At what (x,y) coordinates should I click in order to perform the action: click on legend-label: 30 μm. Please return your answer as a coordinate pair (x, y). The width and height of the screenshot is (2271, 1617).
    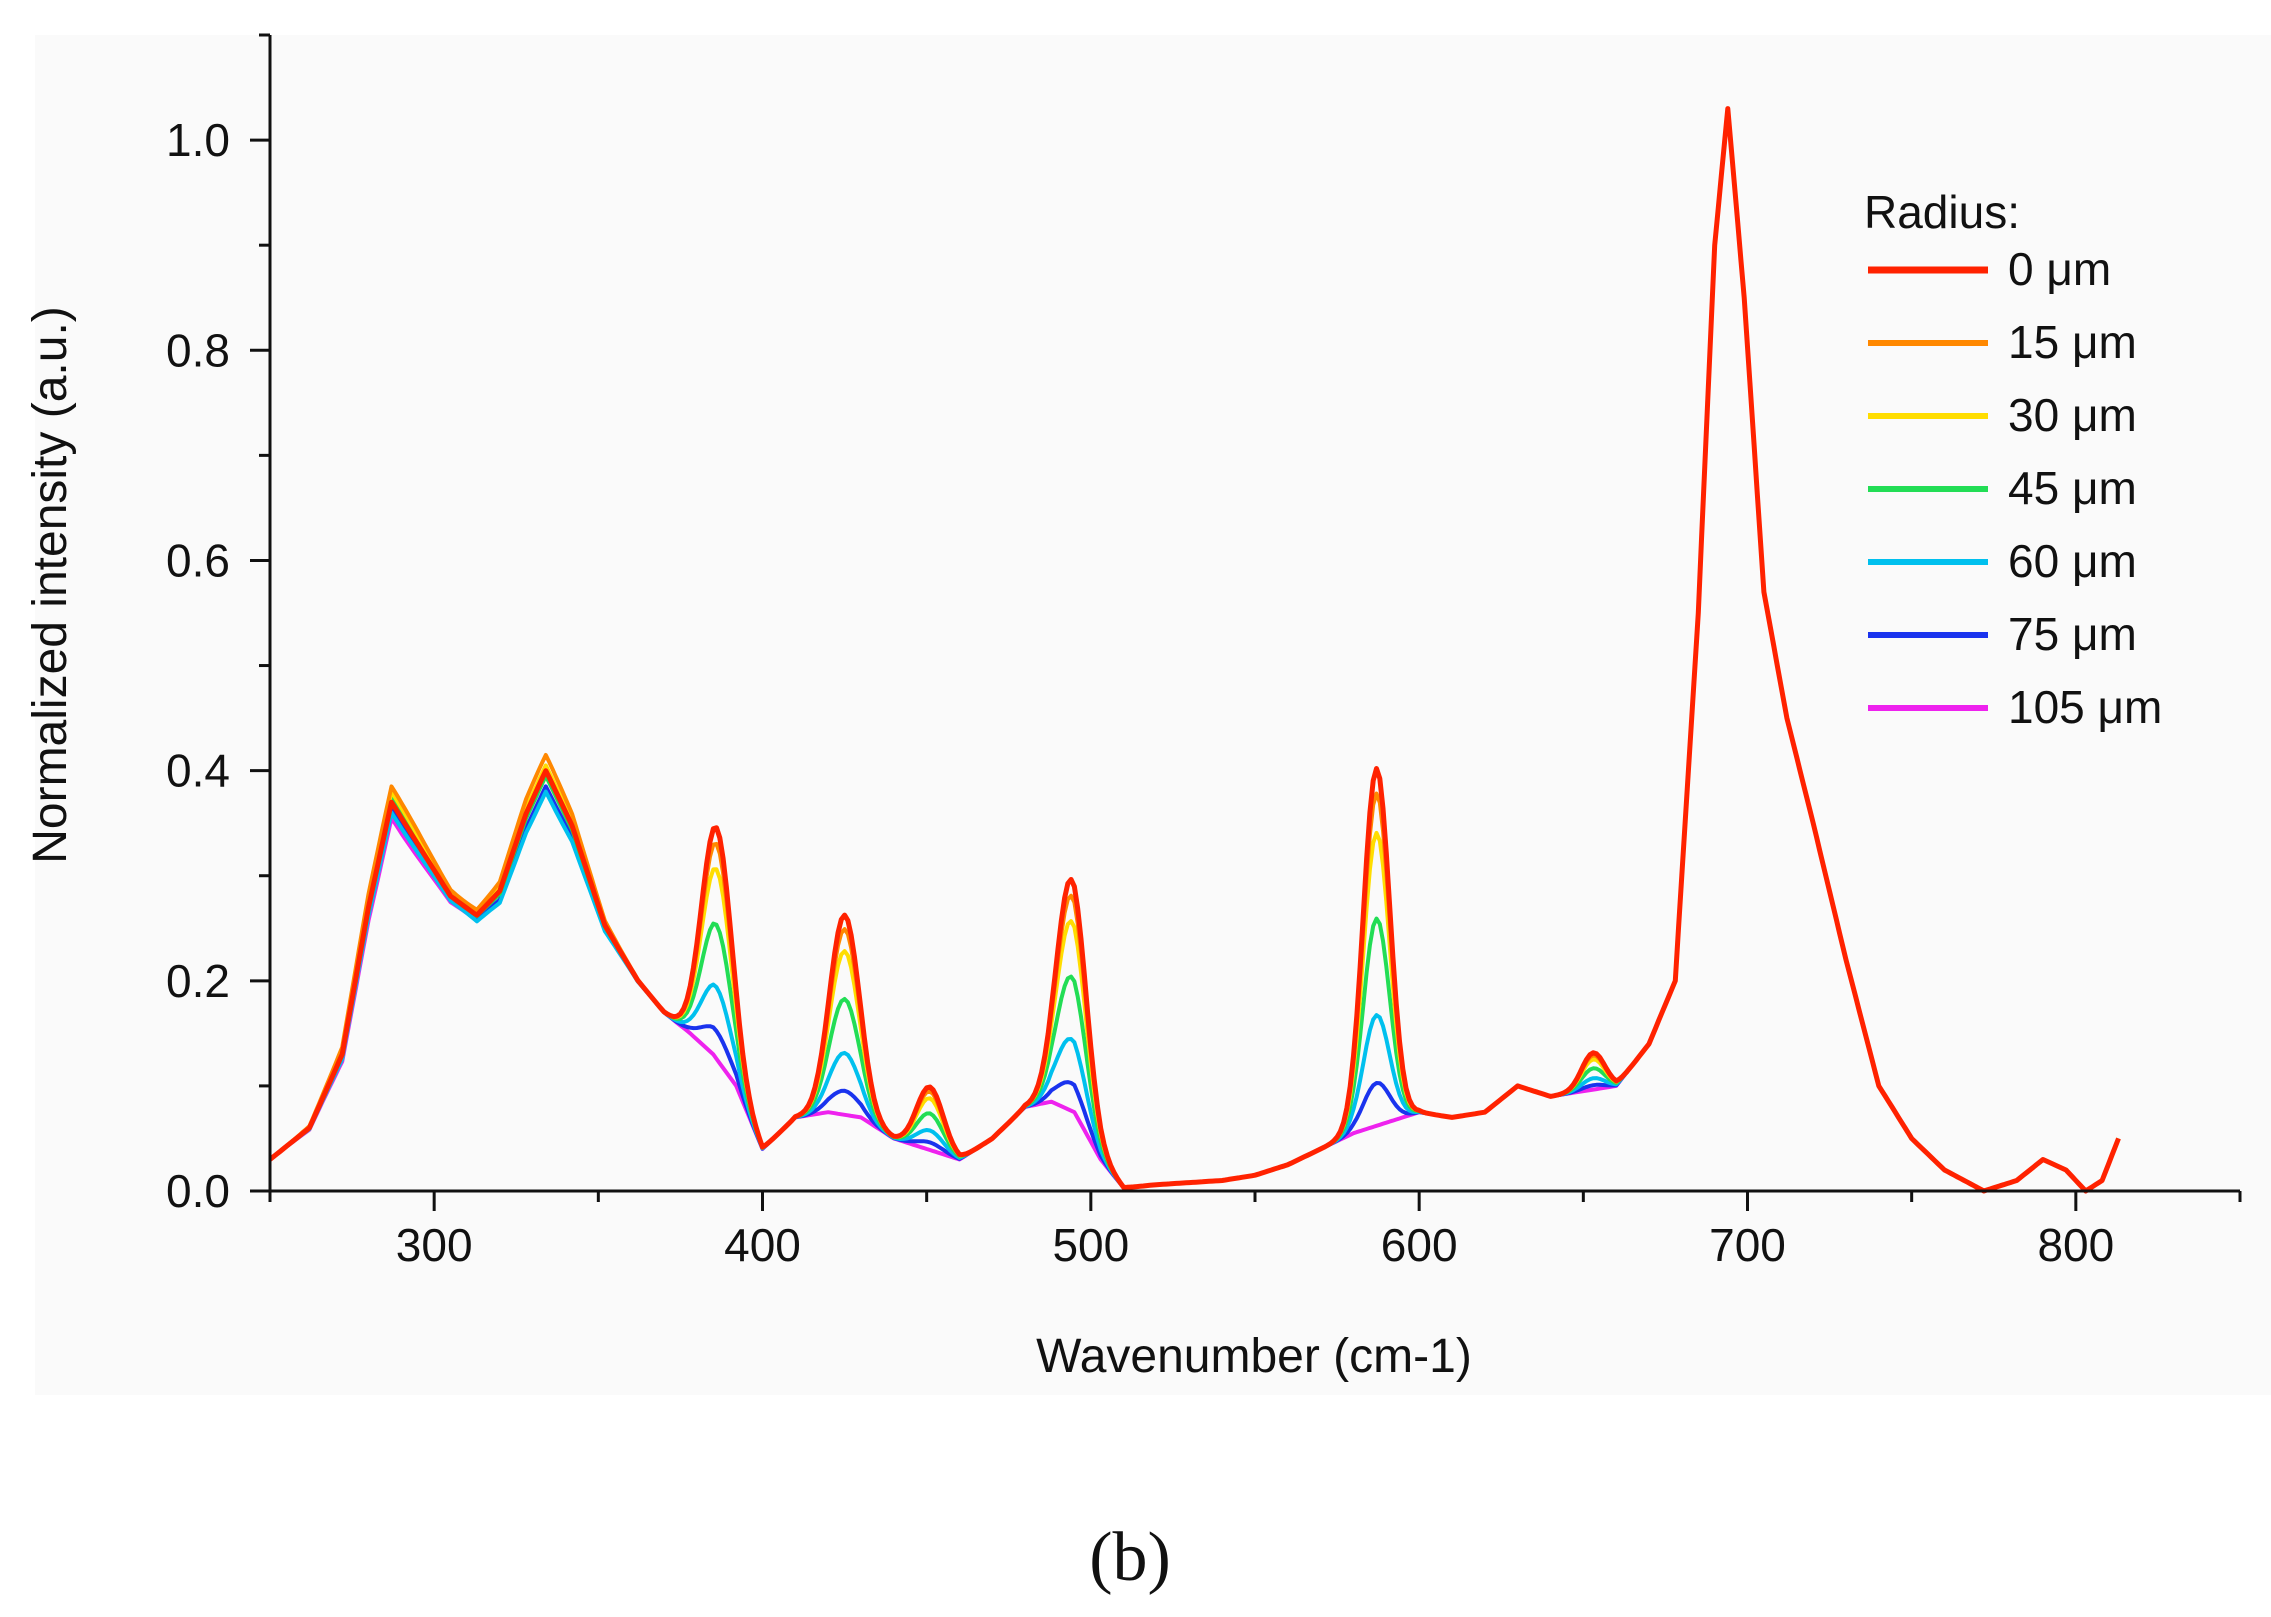
    Looking at the image, I should click on (2072, 415).